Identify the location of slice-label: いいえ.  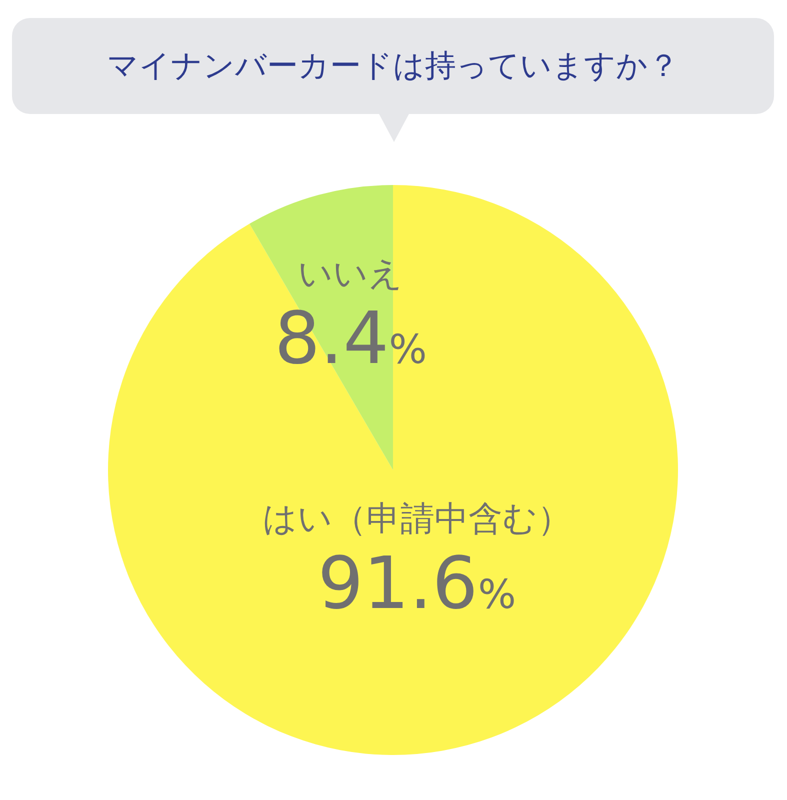
(351, 274).